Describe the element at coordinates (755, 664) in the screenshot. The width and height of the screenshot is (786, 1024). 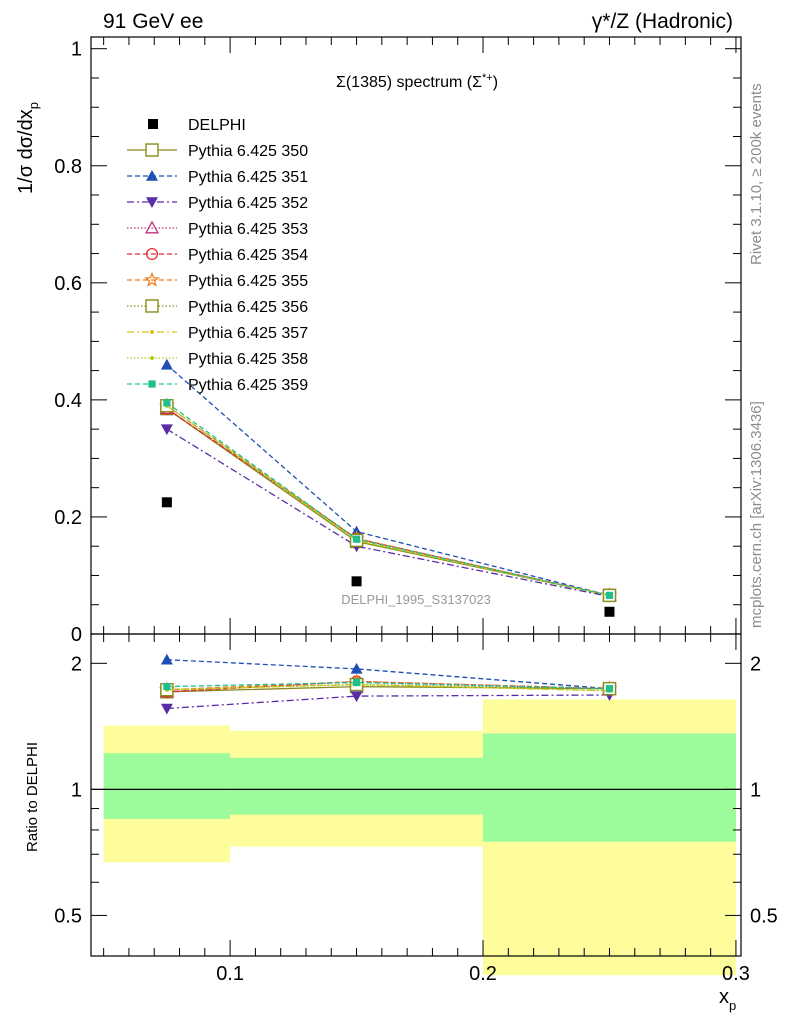
I see `ratio-y-tick-label-right: 2` at that location.